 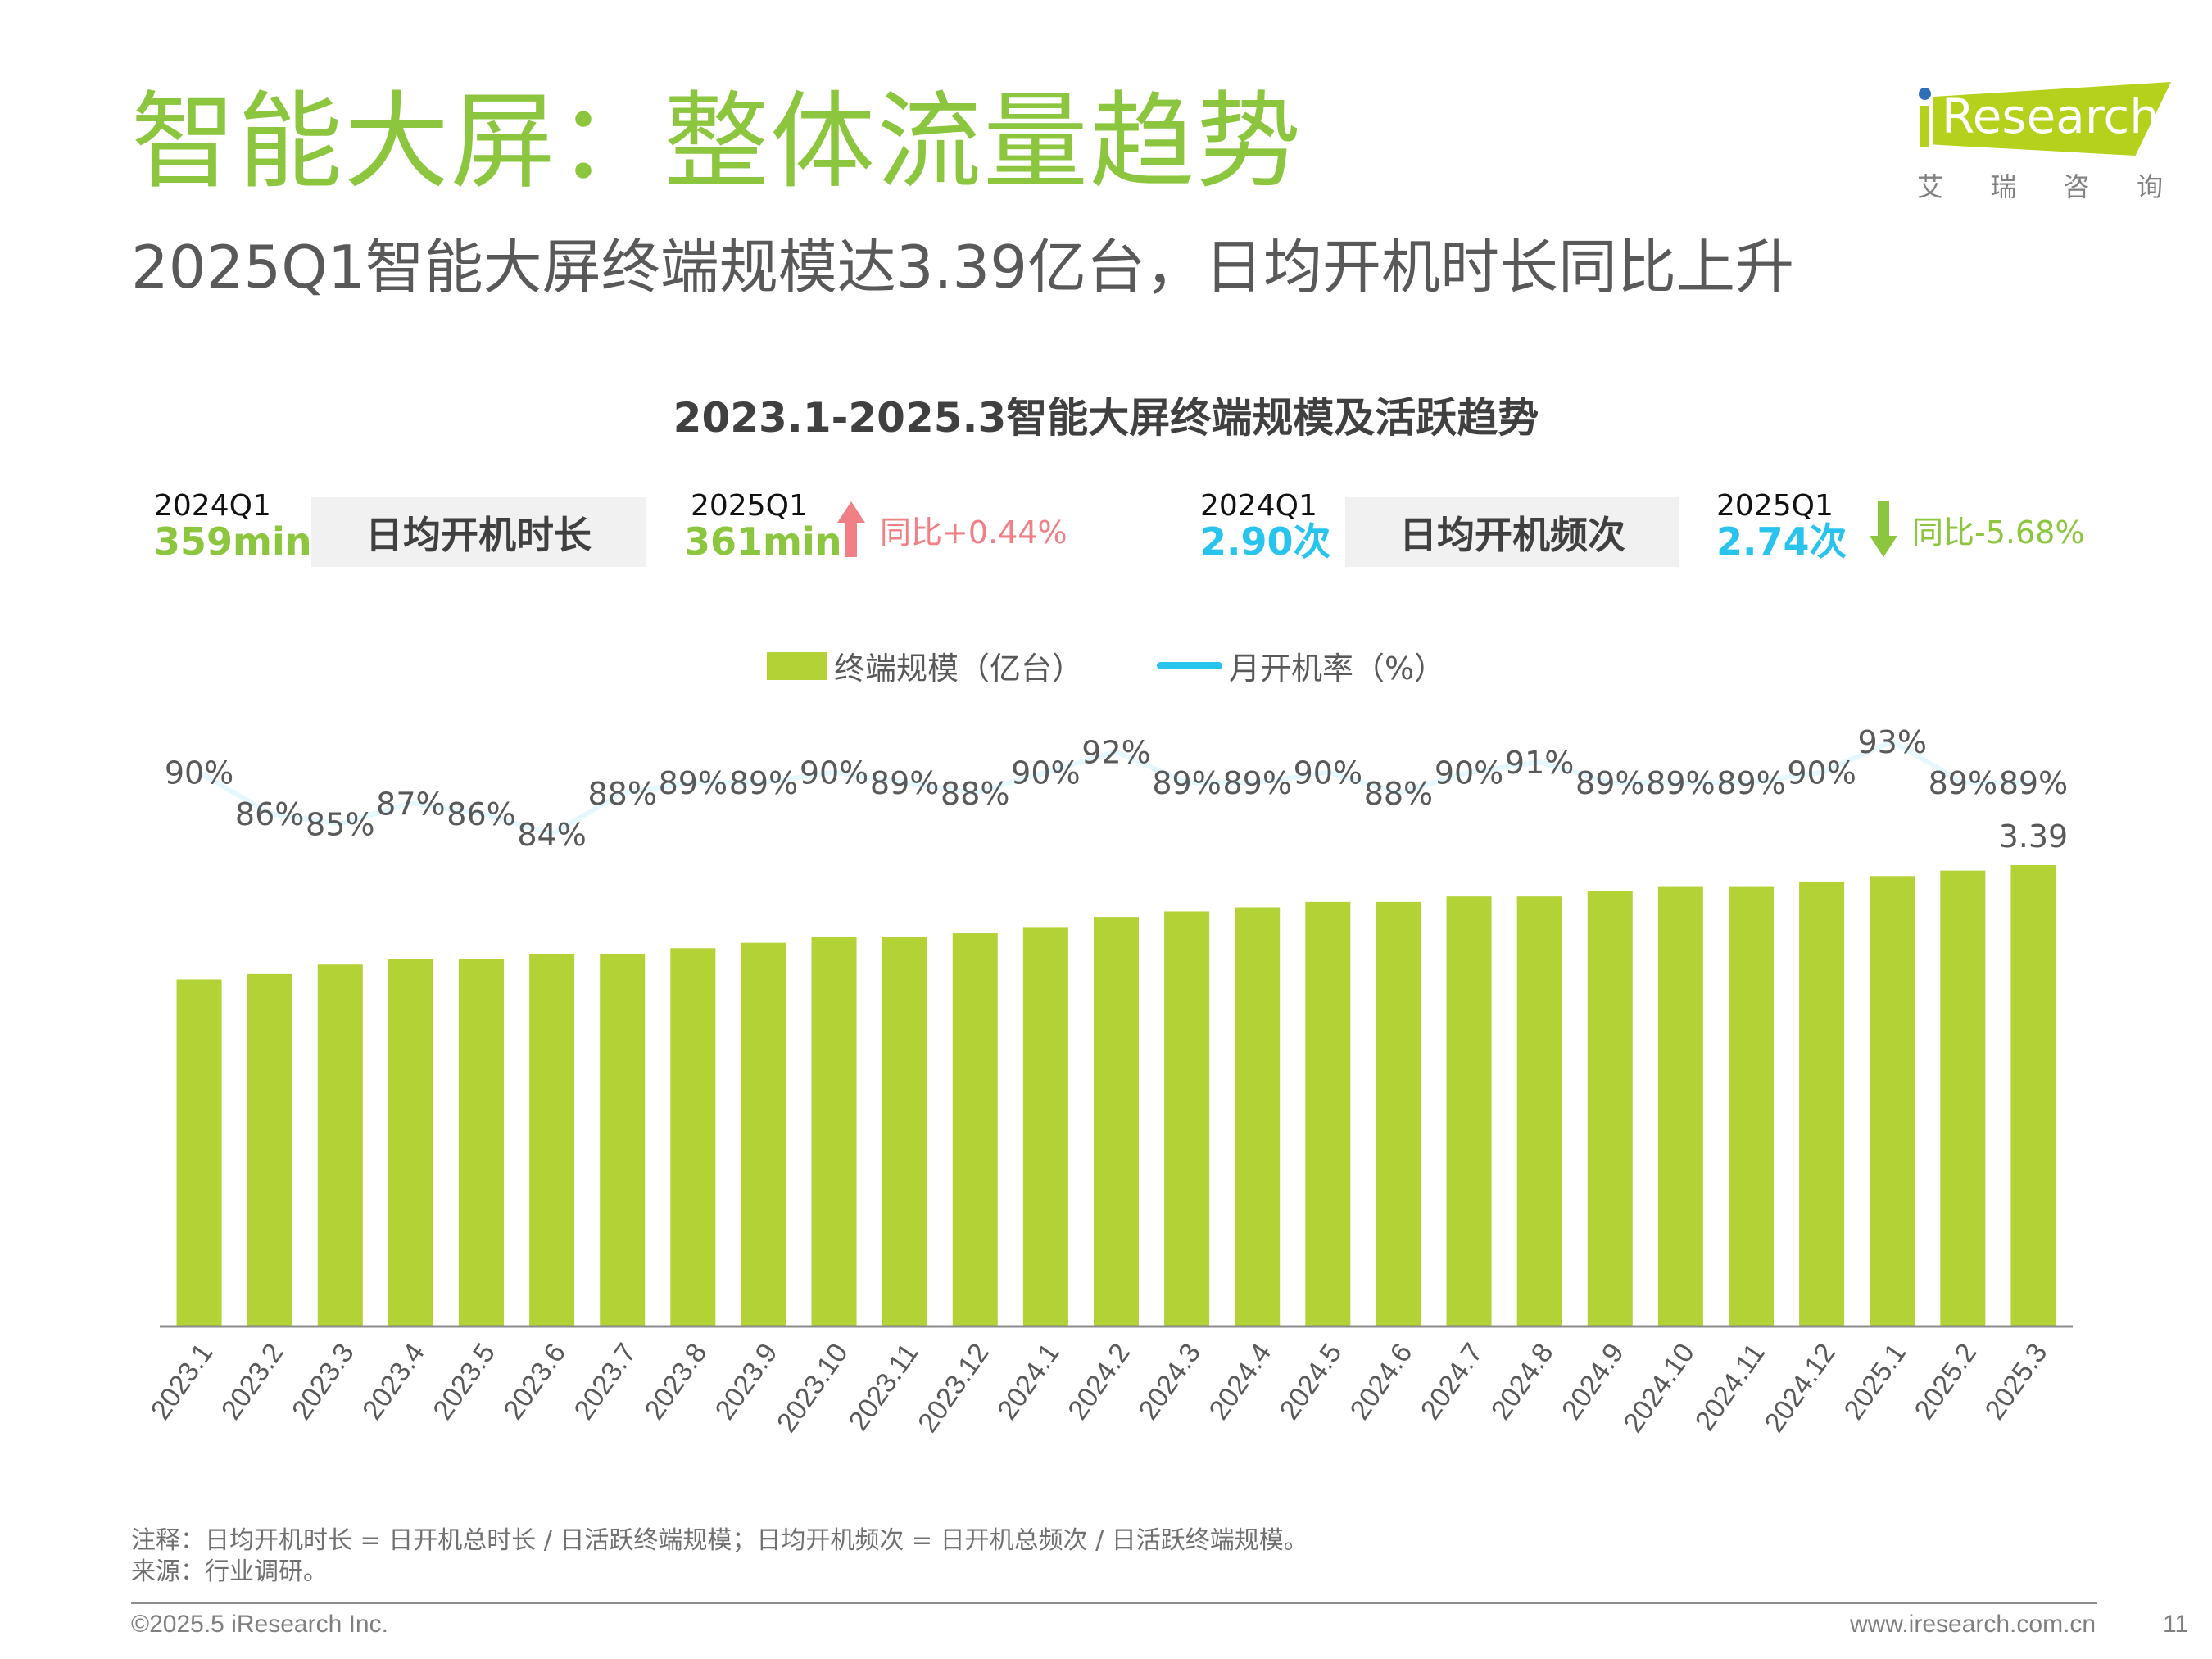 What do you see at coordinates (605, 1382) in the screenshot?
I see `x-tick-label: 2023.7` at bounding box center [605, 1382].